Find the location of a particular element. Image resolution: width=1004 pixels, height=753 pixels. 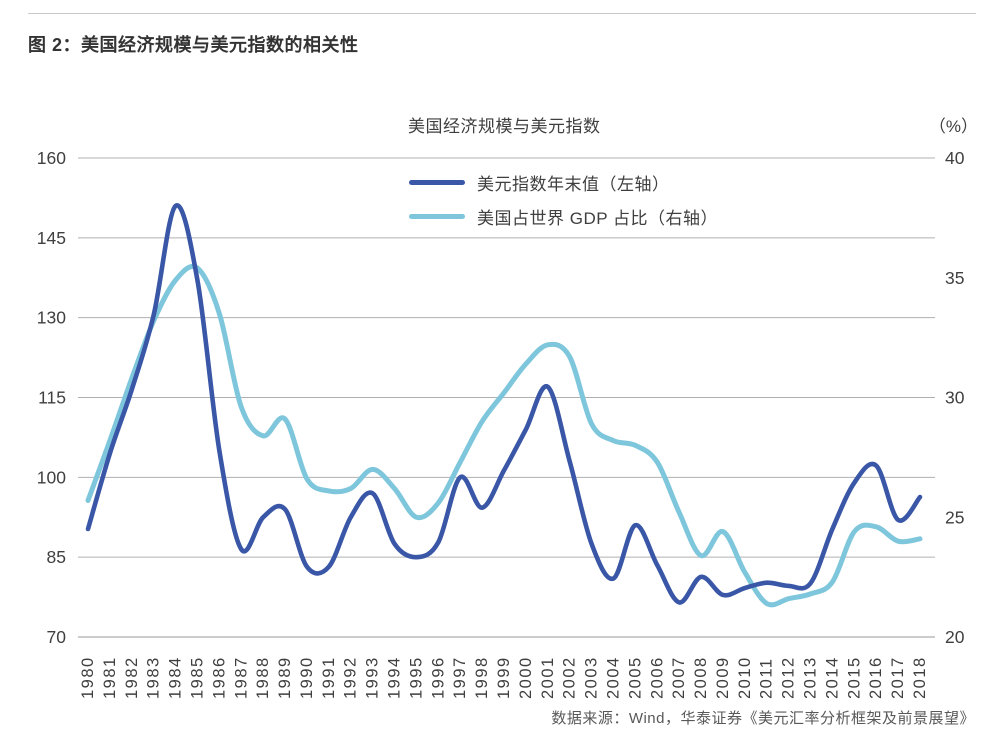

x-axis-year-label: 1981 is located at coordinates (110, 677).